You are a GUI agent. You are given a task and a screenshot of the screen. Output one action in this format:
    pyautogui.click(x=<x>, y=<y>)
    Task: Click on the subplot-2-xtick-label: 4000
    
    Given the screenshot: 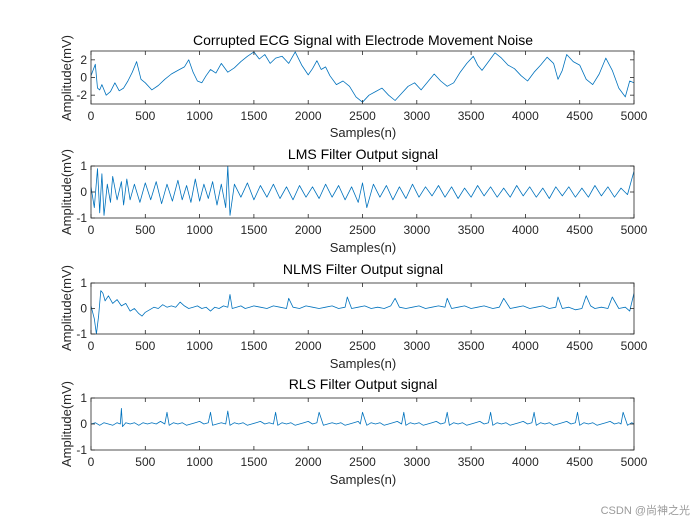 What is the action you would take?
    pyautogui.click(x=525, y=230)
    